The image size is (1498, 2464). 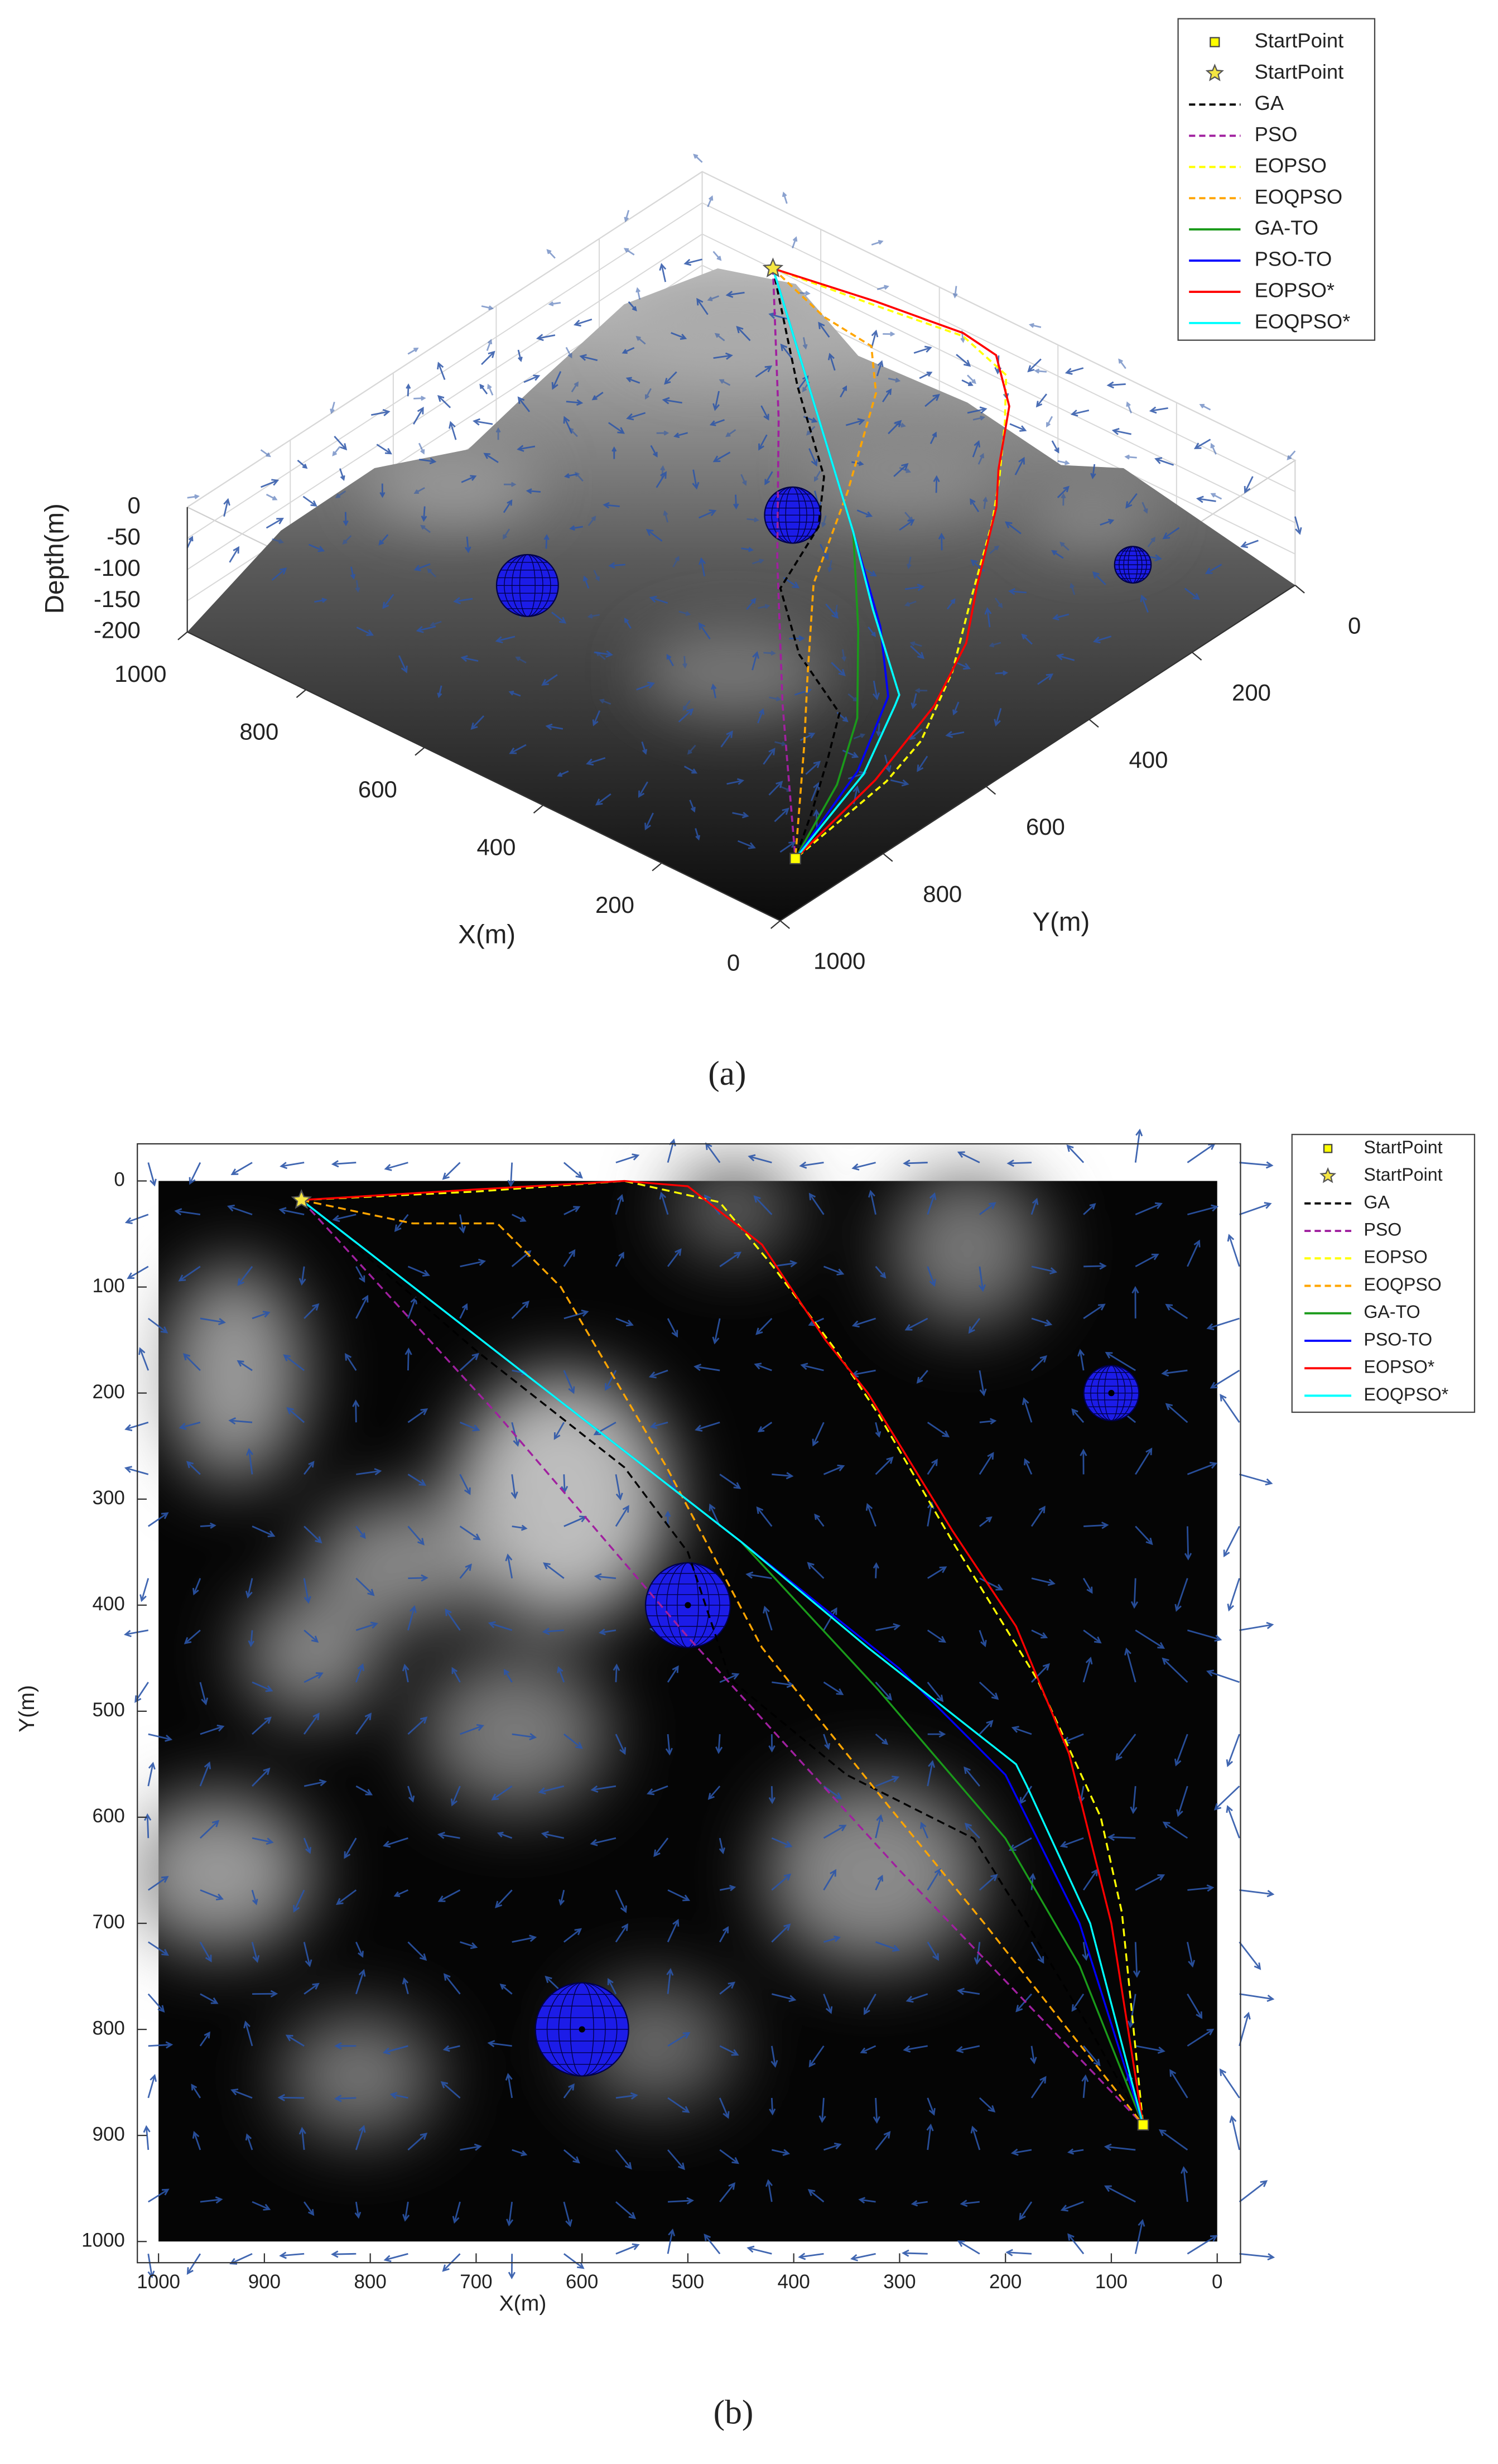 What do you see at coordinates (891, 563) in the screenshot?
I see `path-line` at bounding box center [891, 563].